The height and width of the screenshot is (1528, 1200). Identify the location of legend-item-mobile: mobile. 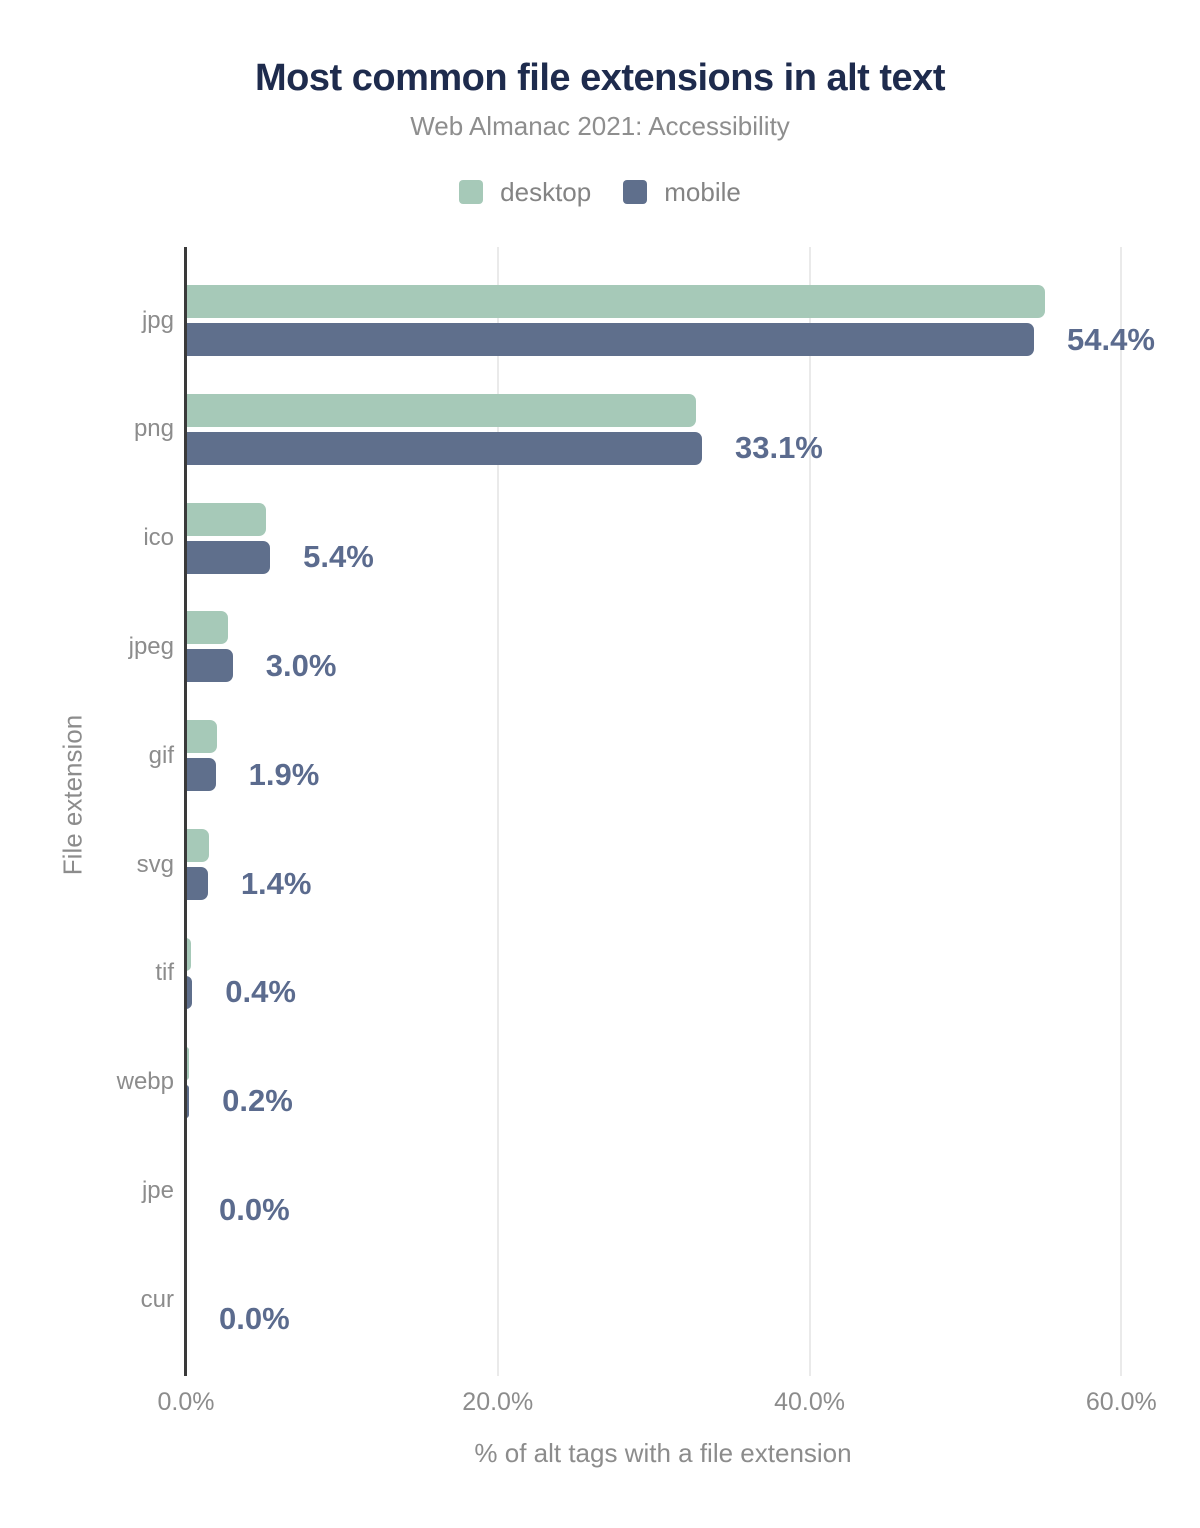
(682, 192).